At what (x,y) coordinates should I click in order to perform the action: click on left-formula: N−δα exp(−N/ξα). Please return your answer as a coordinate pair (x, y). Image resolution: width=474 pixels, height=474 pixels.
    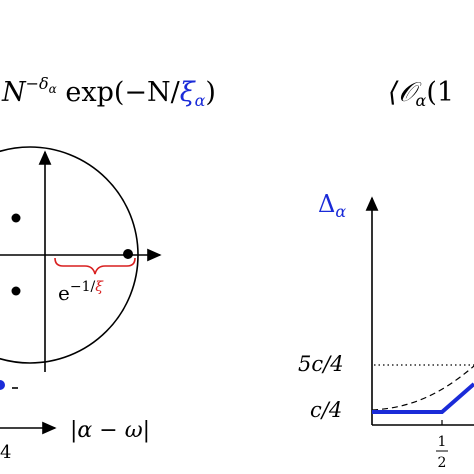
    Looking at the image, I should click on (108, 92).